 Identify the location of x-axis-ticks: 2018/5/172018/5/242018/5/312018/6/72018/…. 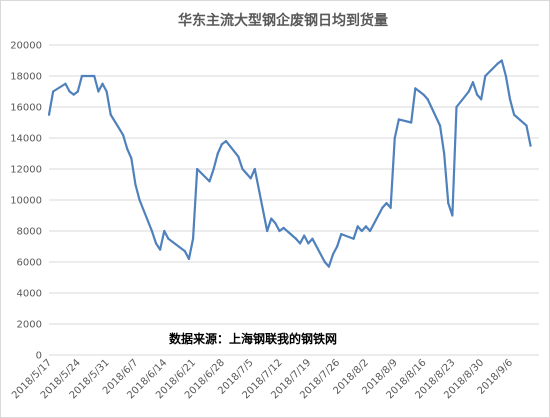
(262, 379).